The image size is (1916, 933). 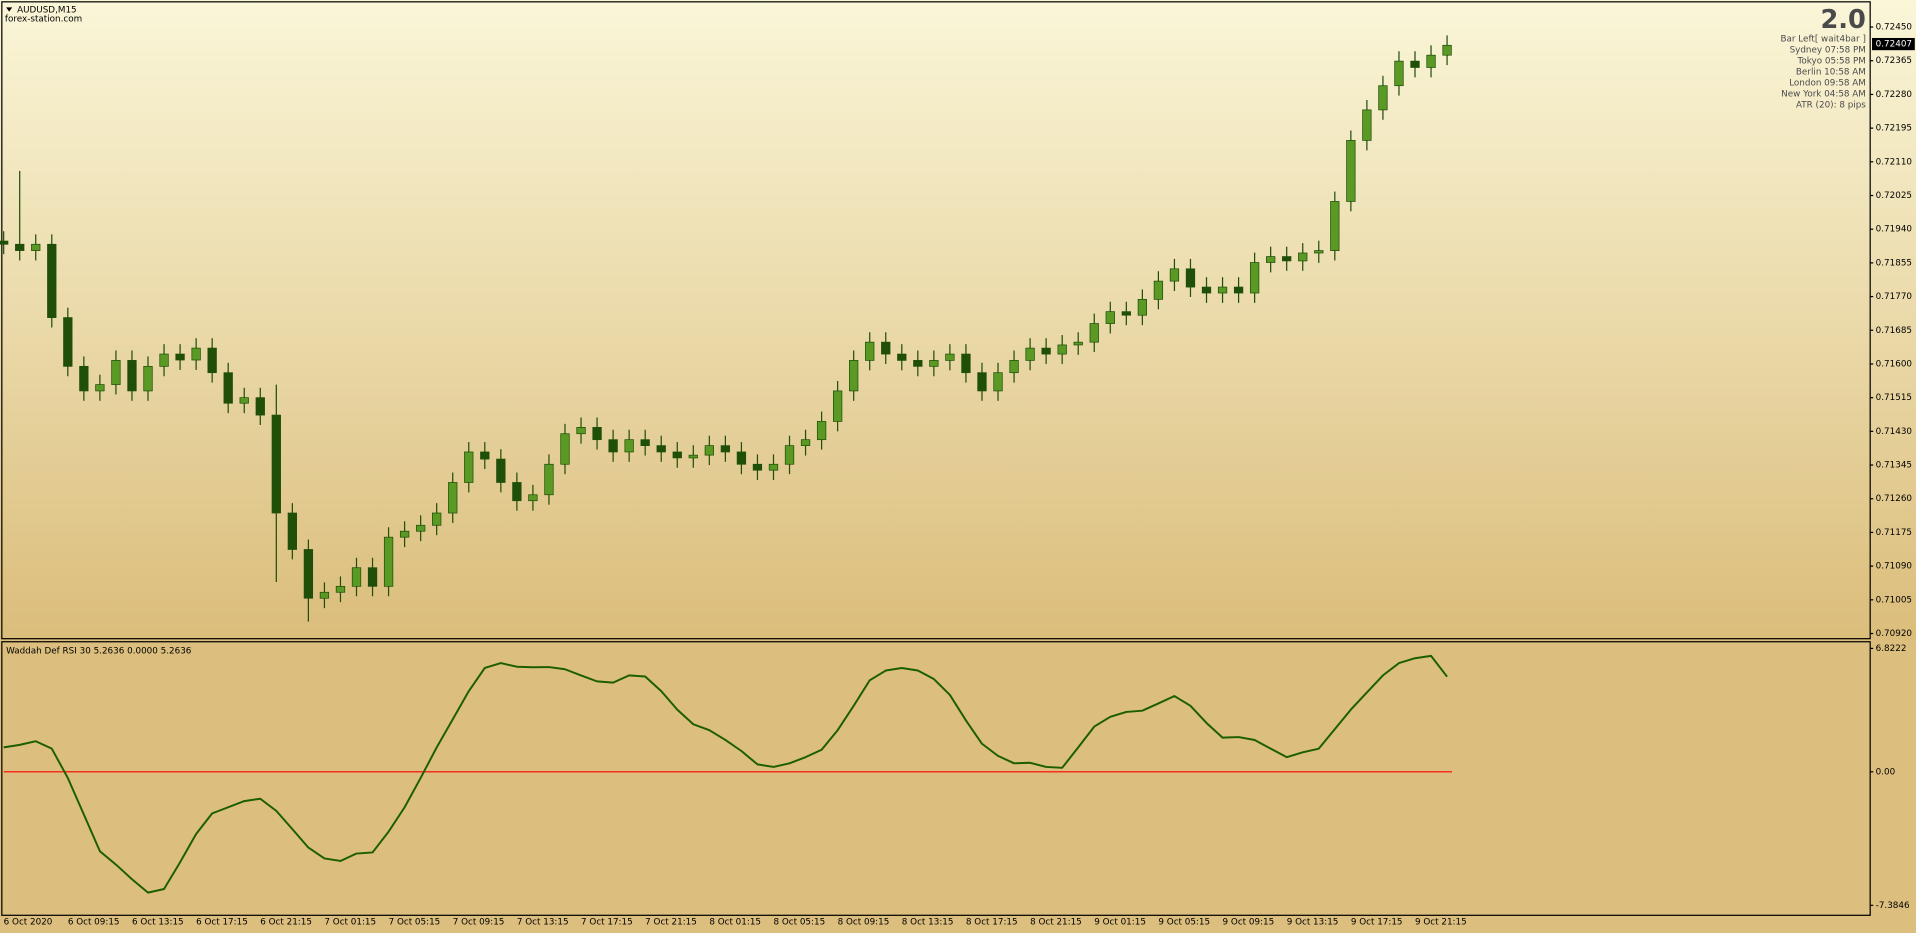 I want to click on x-tick-label: 7 Oct 17:15, so click(x=607, y=923).